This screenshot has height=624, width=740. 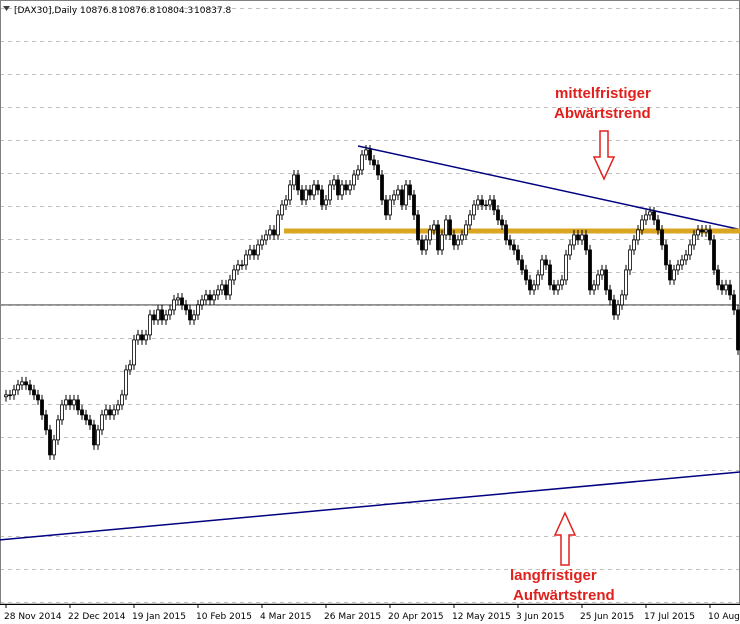 I want to click on arrow-down, so click(x=604, y=155).